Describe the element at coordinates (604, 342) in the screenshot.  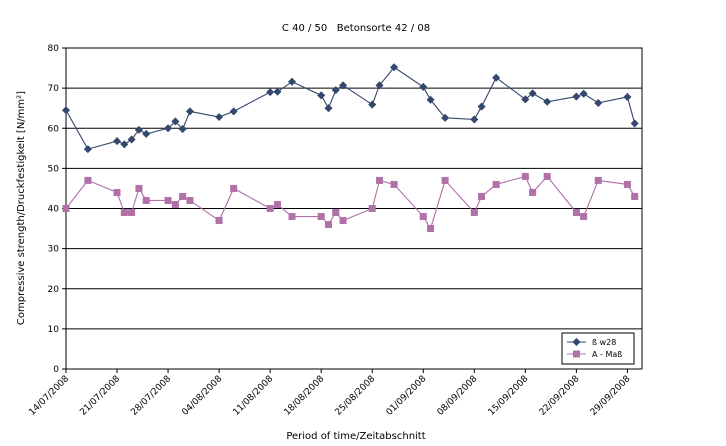
I see `legend-label: ß w28` at that location.